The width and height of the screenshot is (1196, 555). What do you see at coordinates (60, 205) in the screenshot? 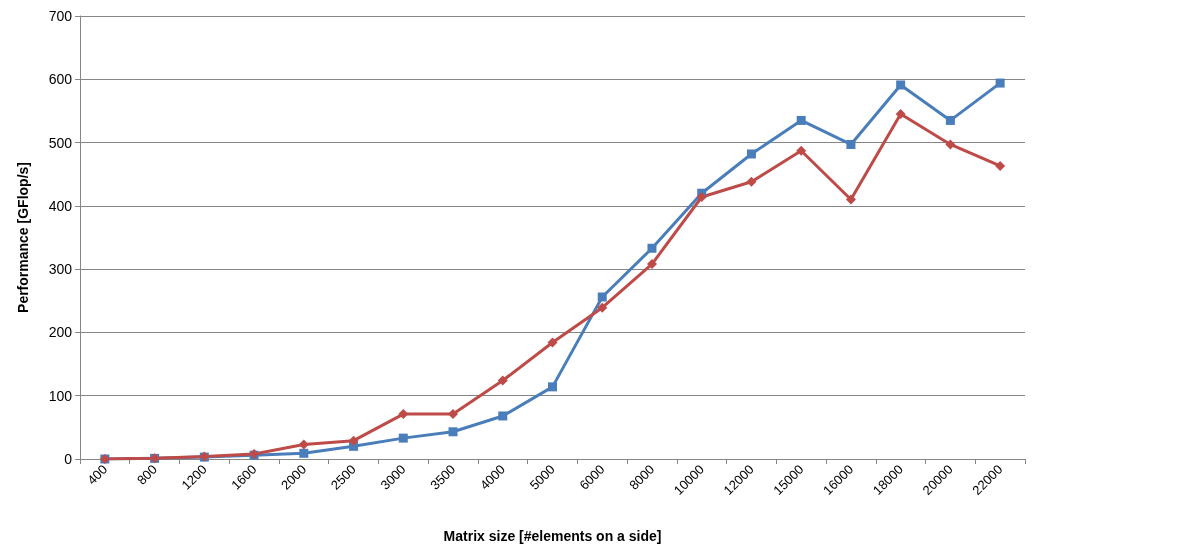
I see `y-tick-label: 400` at bounding box center [60, 205].